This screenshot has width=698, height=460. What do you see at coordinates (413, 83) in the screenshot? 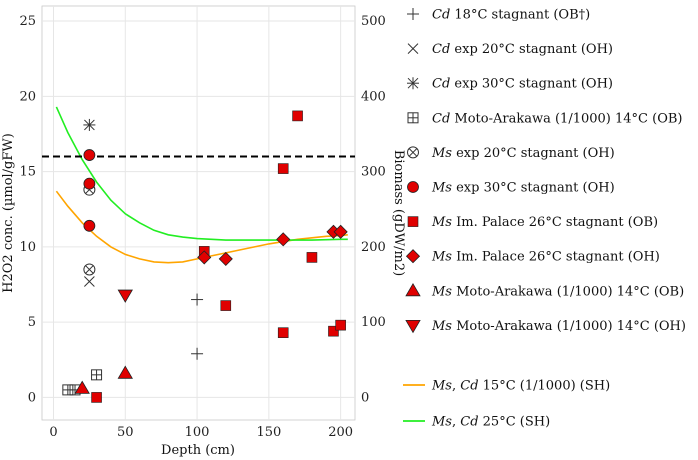
I see `legend-marker-asterisk` at bounding box center [413, 83].